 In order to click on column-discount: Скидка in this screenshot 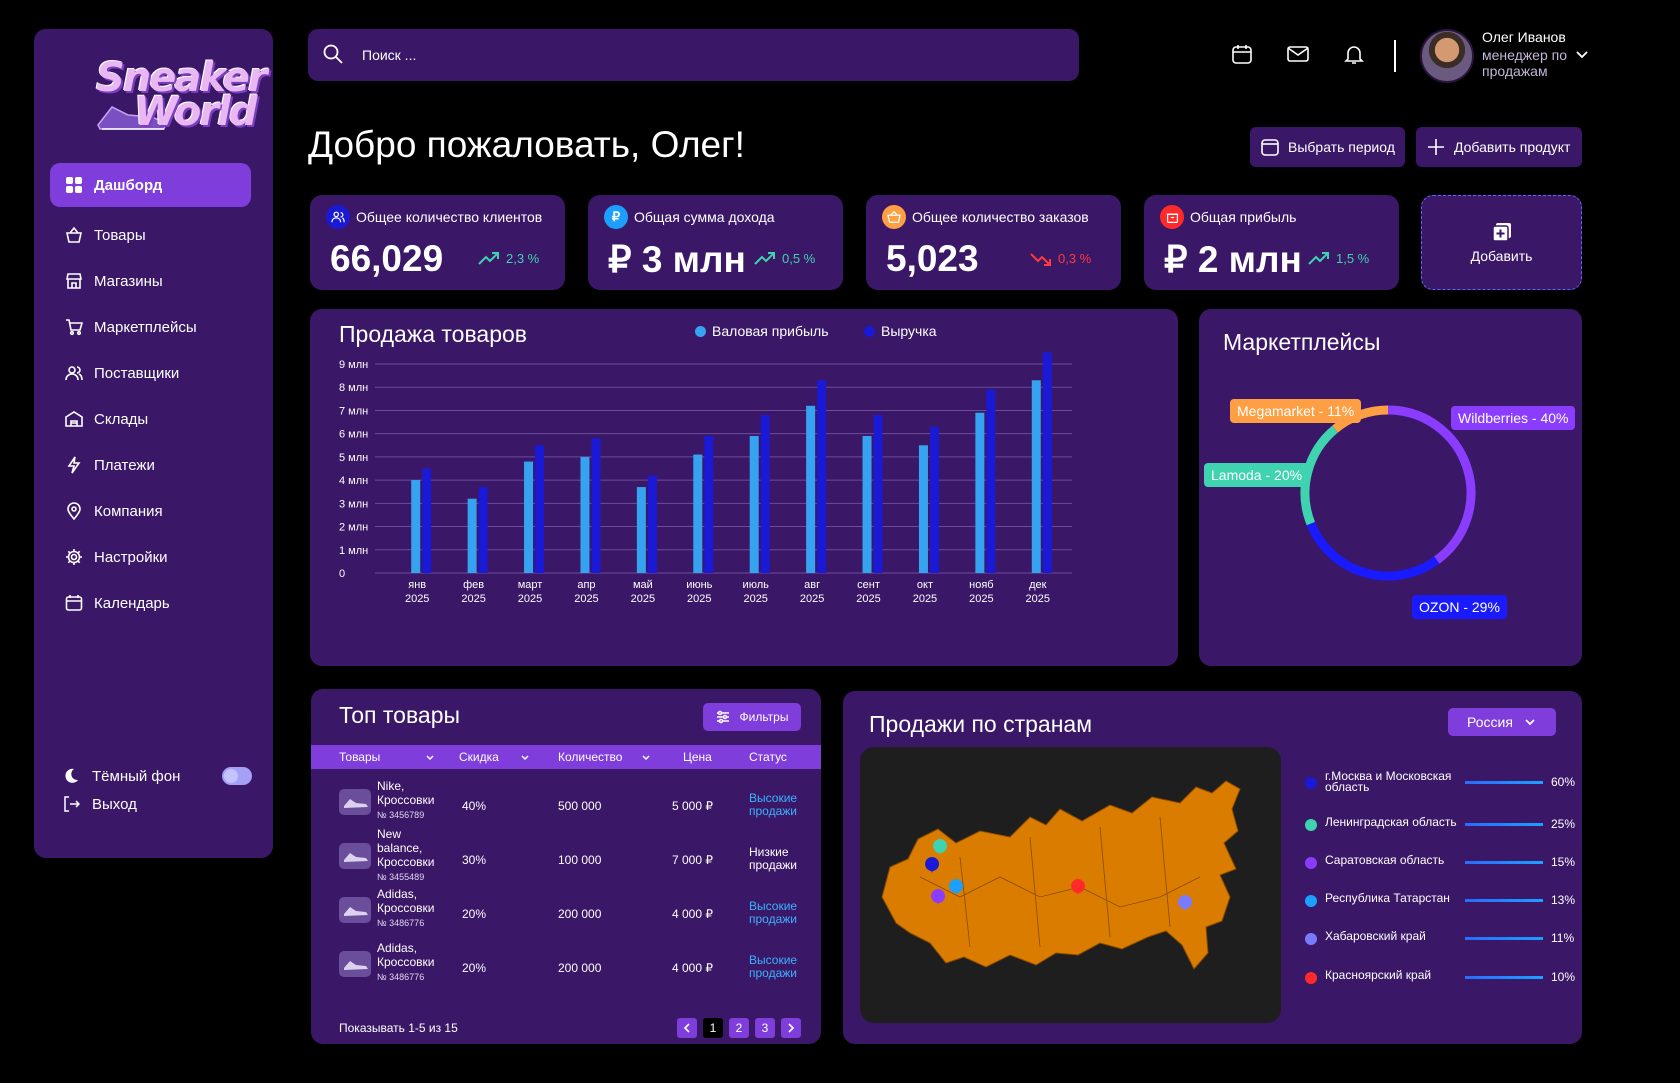, I will do `click(479, 757)`.